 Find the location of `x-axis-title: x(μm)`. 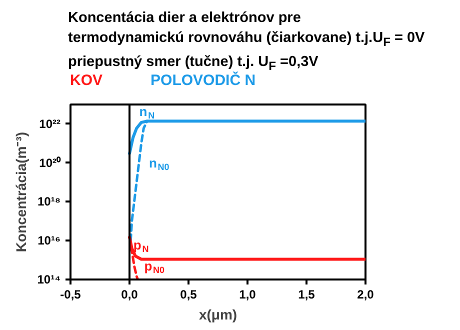

x-axis-title: x(μm) is located at coordinates (218, 314).